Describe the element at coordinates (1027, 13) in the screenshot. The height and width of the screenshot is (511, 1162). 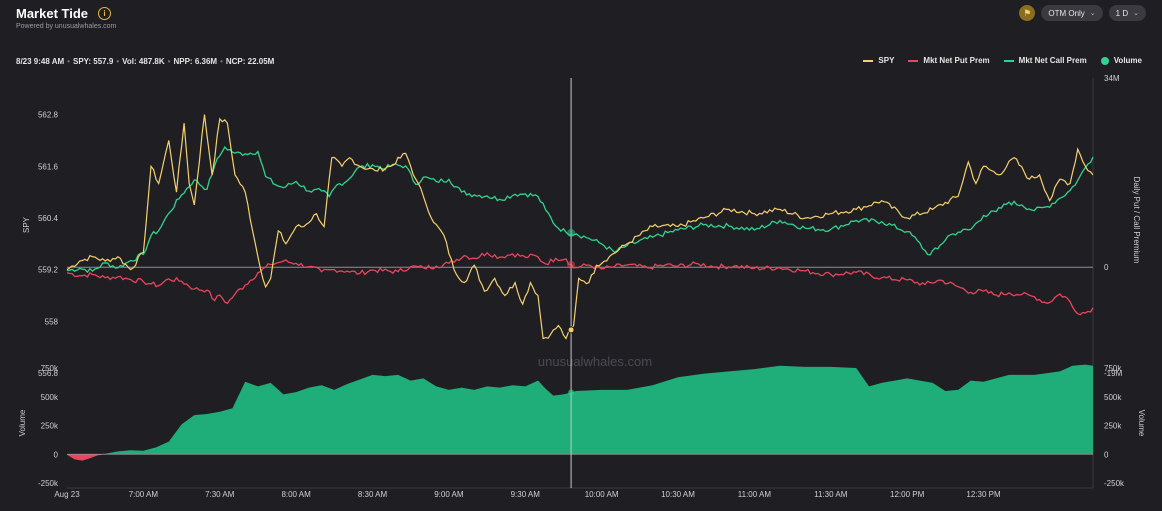
I see `bell-icon: ⚑` at that location.